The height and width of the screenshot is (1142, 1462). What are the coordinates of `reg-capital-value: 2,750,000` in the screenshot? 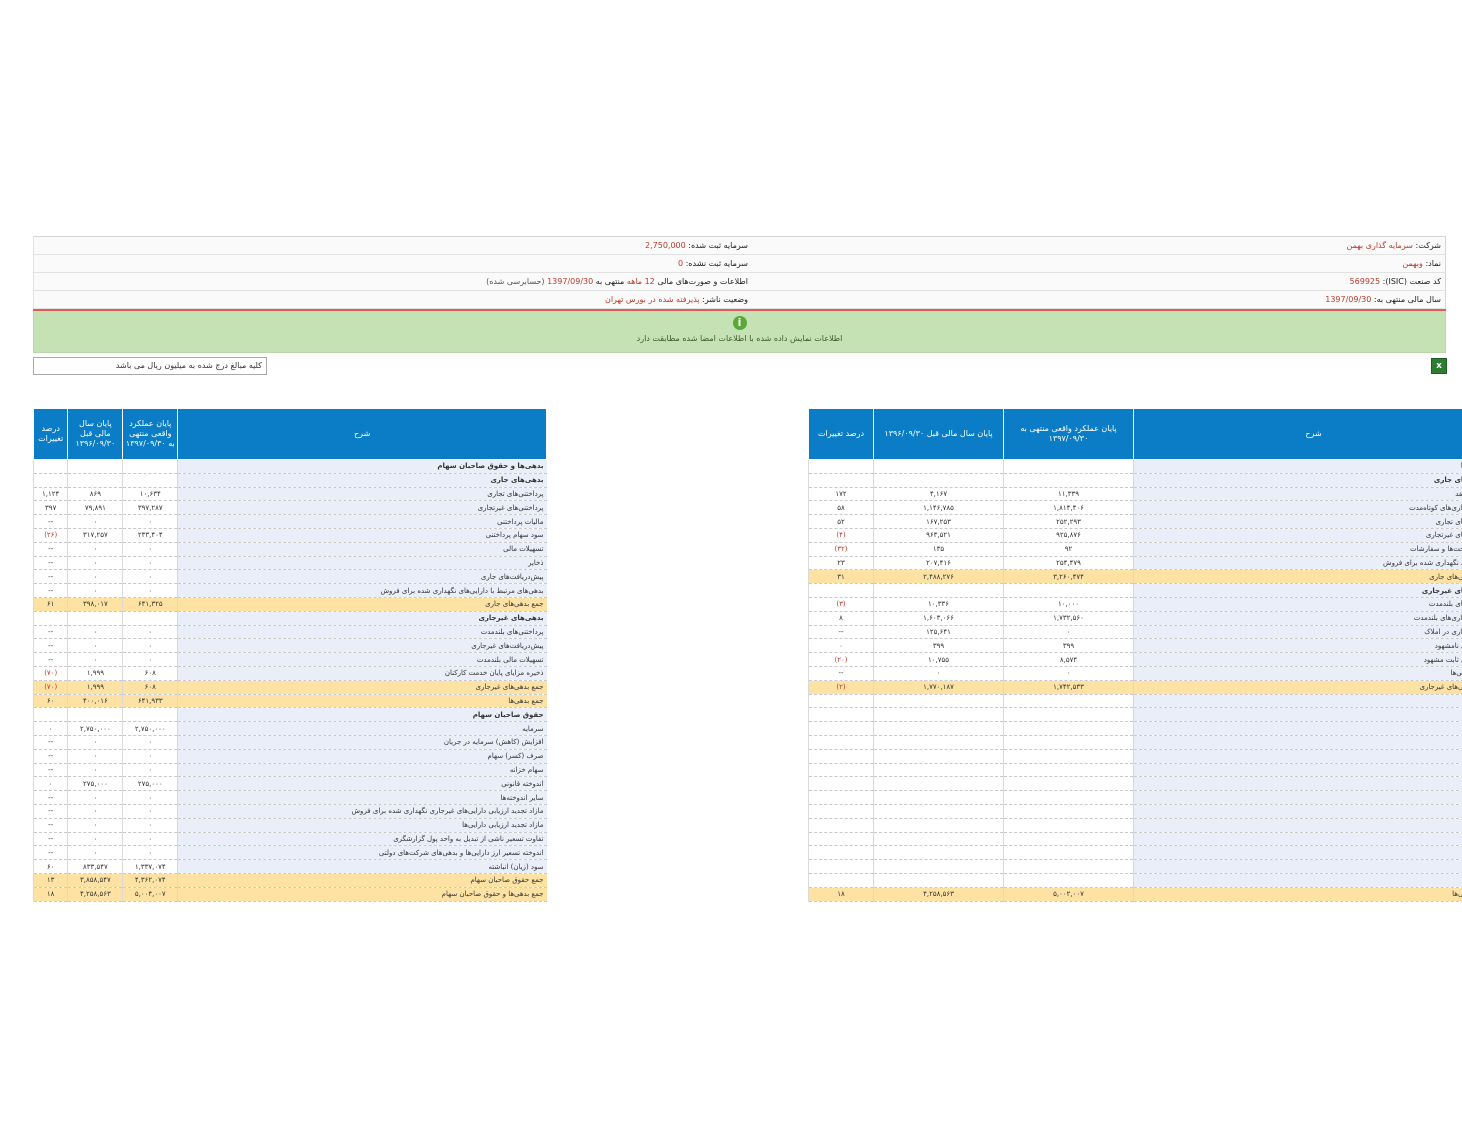 It's located at (665, 245).